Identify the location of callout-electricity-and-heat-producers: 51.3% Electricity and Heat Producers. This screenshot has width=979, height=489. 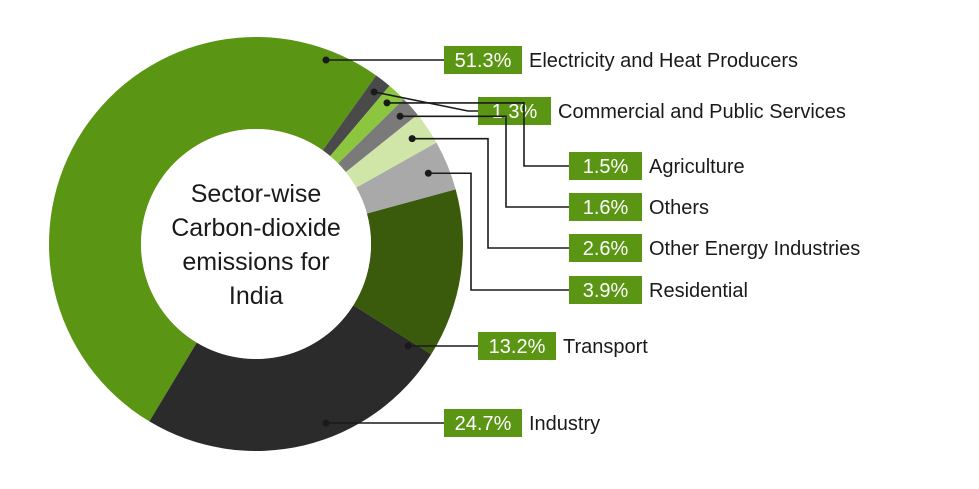
(560, 60).